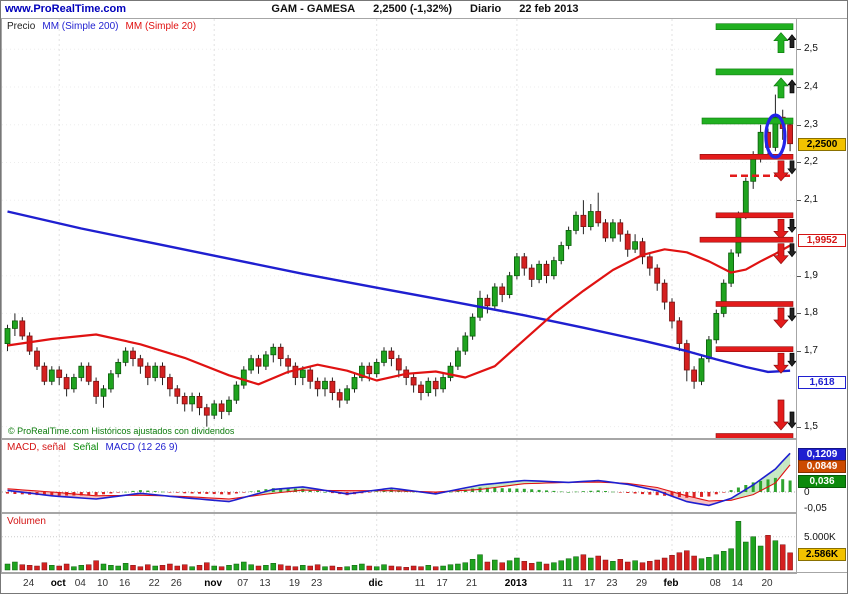 This screenshot has width=848, height=594. Describe the element at coordinates (80, 26) in the screenshot. I see `legend-ma200: MM (Simple 200)` at that location.